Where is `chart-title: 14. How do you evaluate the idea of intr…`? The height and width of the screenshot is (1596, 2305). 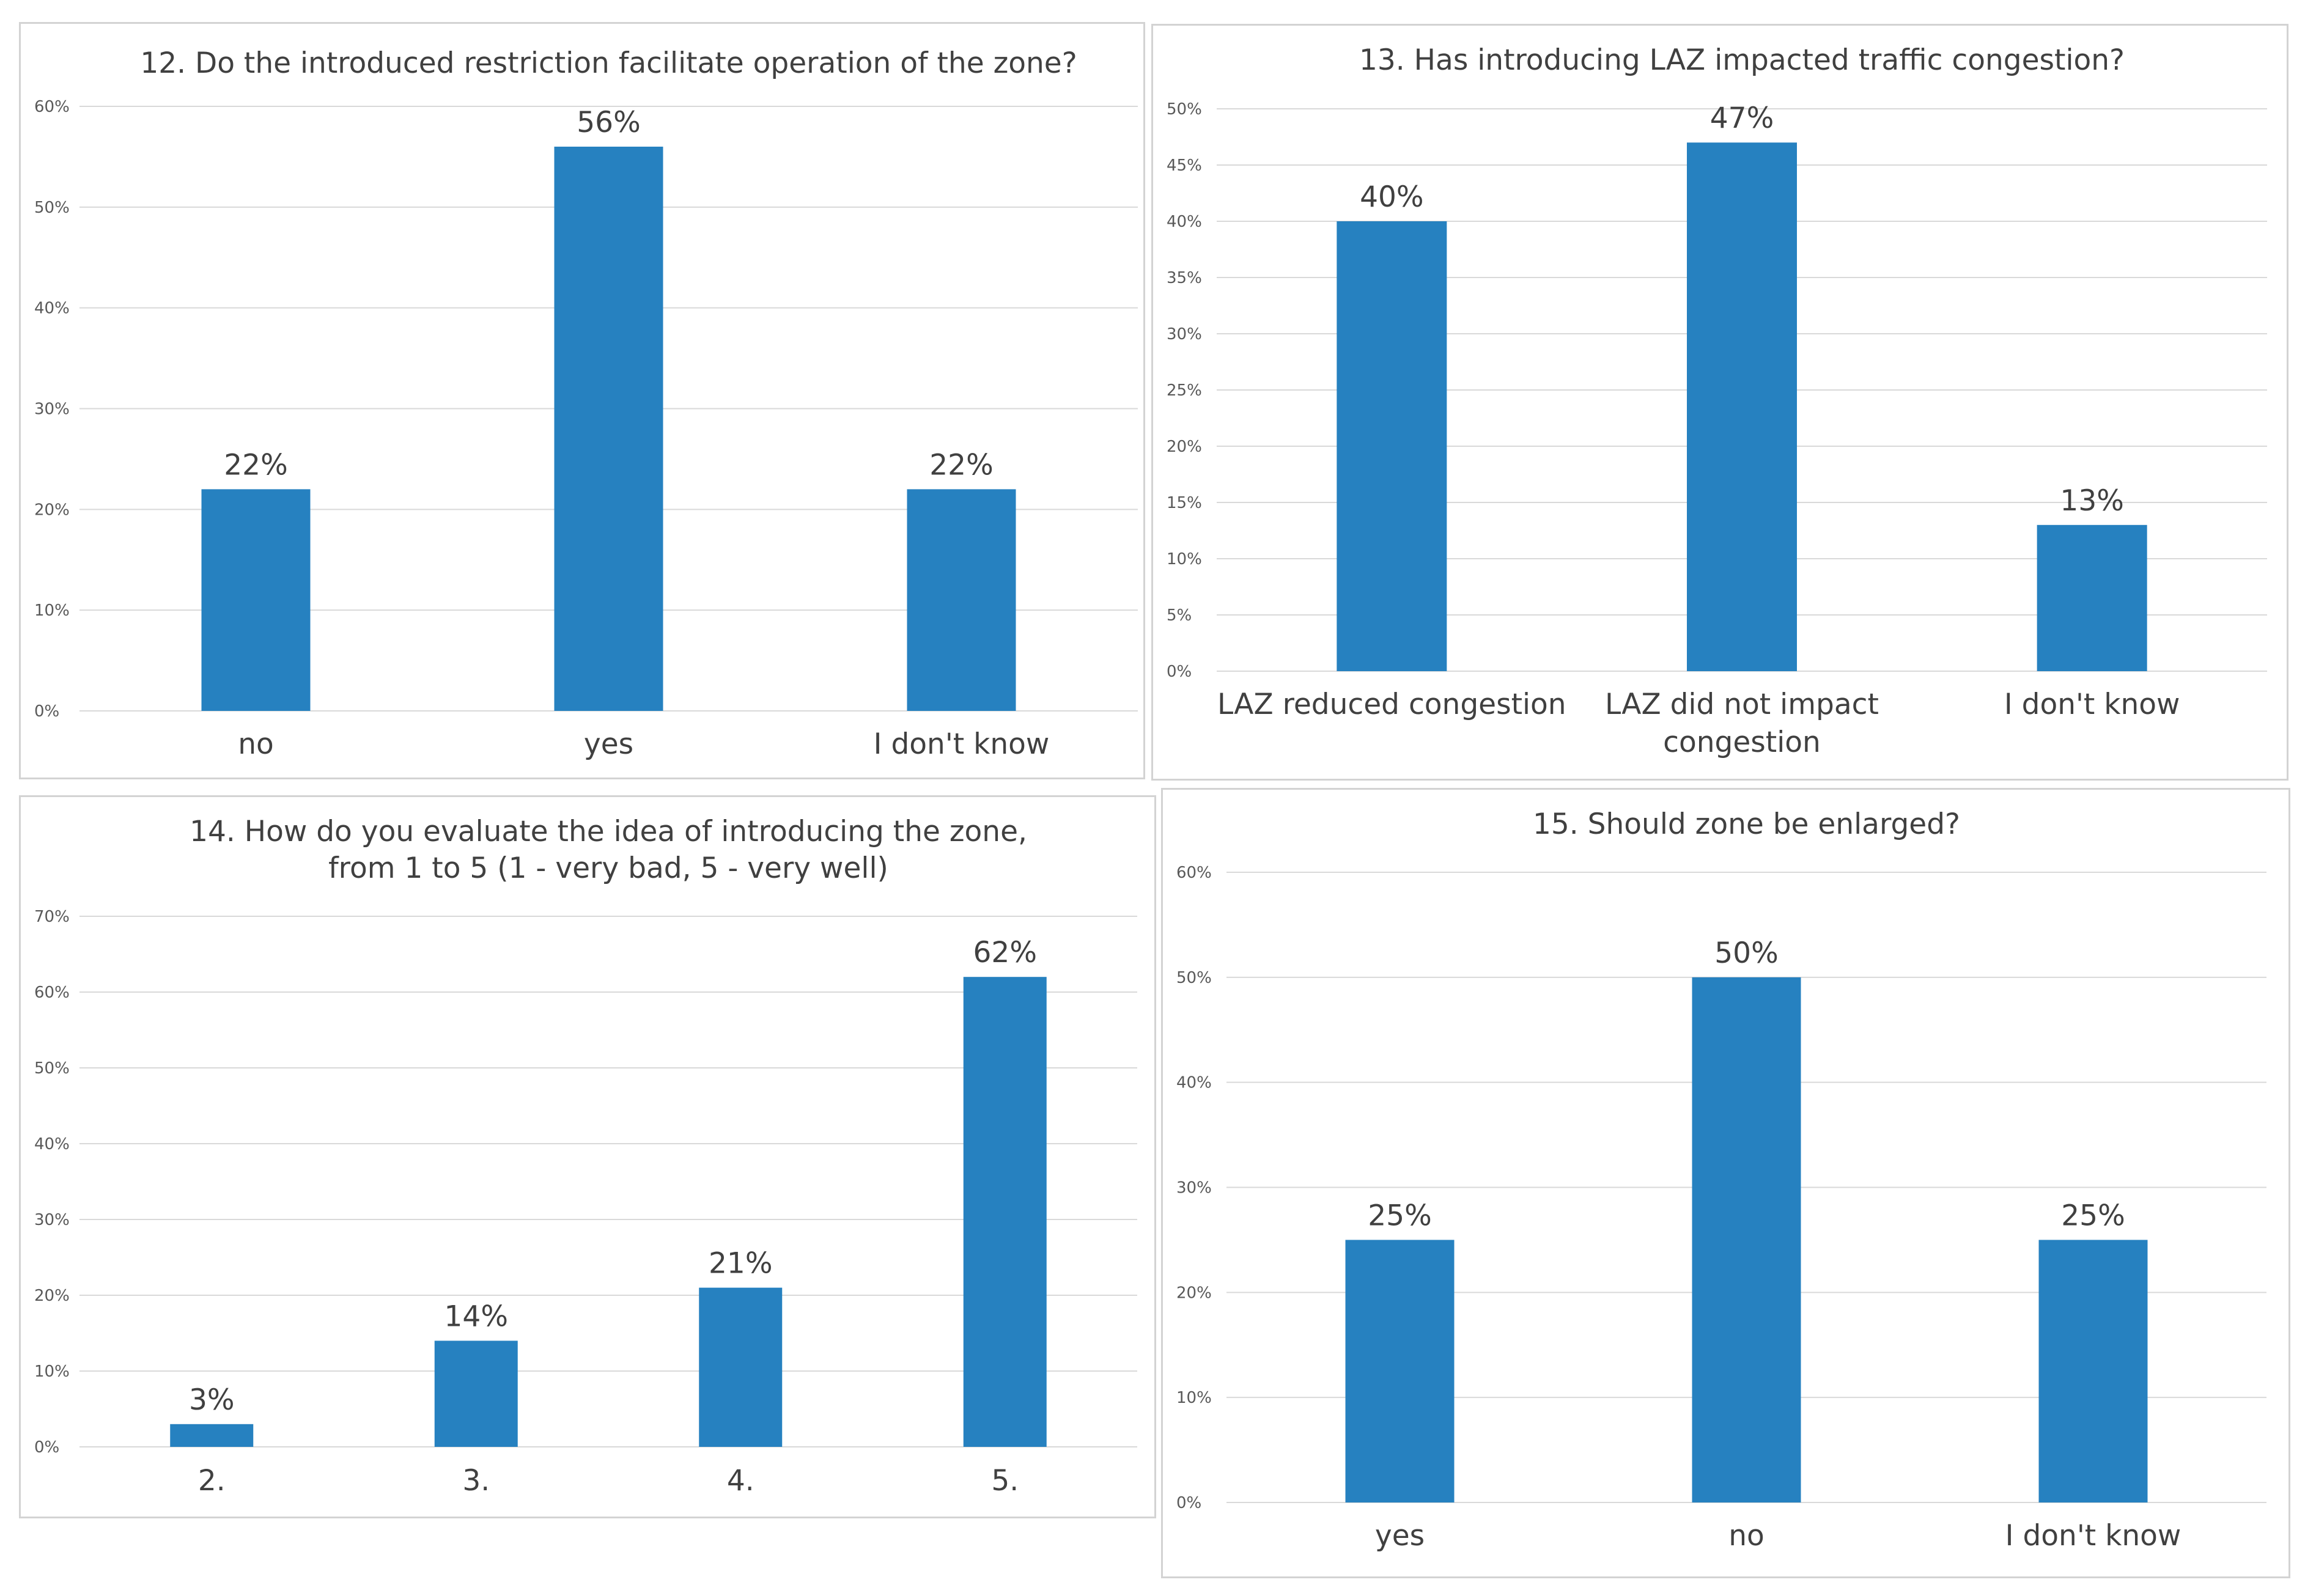 chart-title: 14. How do you evaluate the idea of intr… is located at coordinates (608, 831).